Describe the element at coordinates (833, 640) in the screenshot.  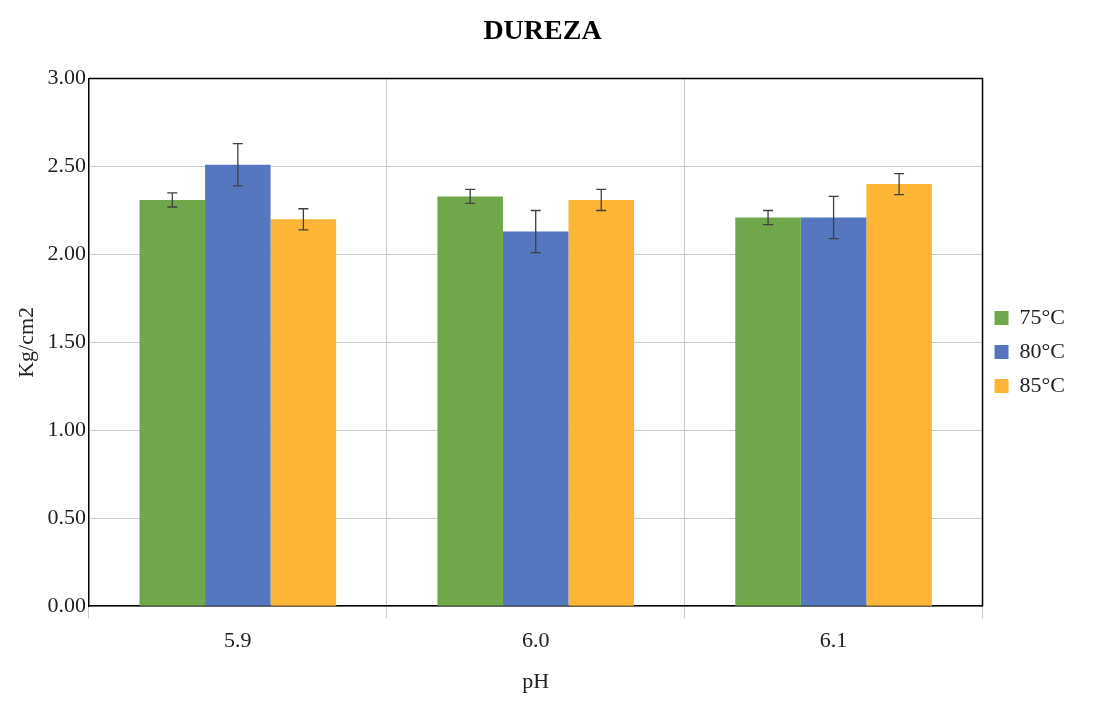
I see `x-tick-label: 6.1` at that location.